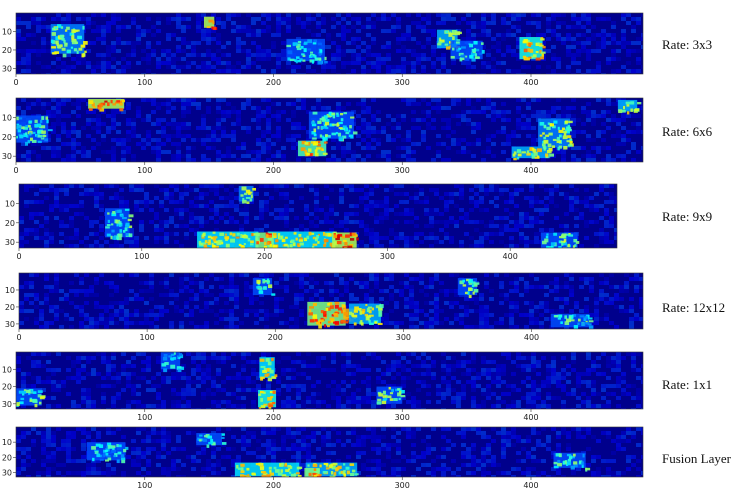  What do you see at coordinates (510, 256) in the screenshot?
I see `x-tick-label: 400` at bounding box center [510, 256].